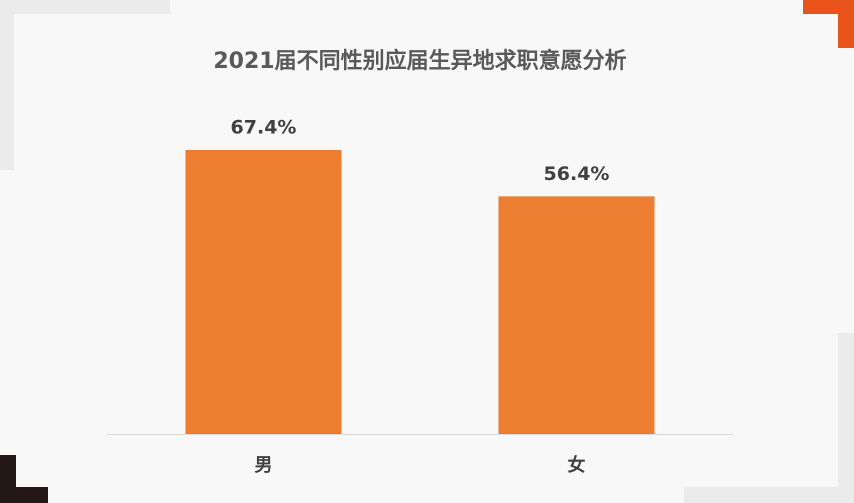 The height and width of the screenshot is (503, 854). I want to click on value-label: 67.4%, so click(264, 128).